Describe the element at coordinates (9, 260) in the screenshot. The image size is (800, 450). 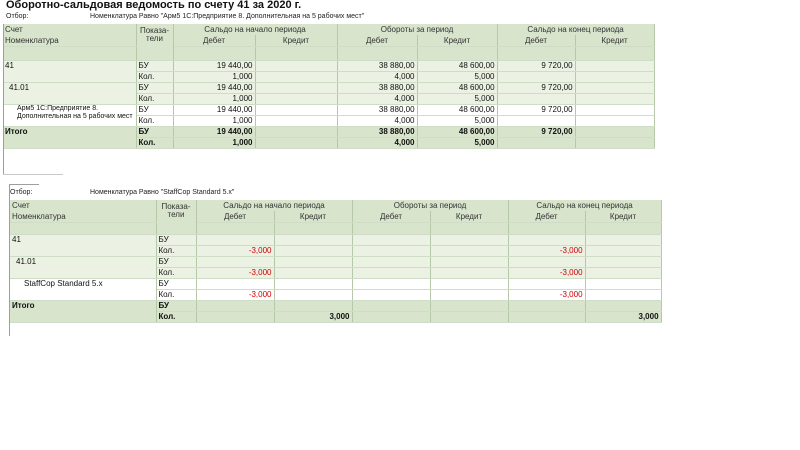
I see `table2-left-border` at that location.